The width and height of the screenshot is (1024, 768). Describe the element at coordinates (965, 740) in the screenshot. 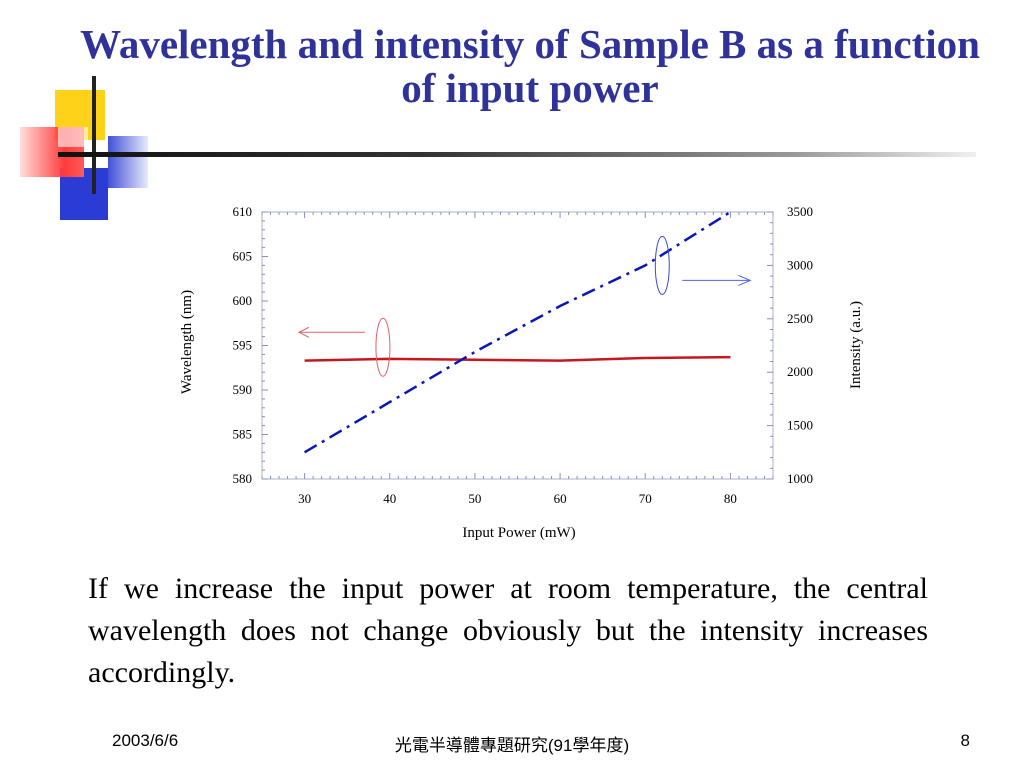

I see `footer-page-number: 8` at that location.